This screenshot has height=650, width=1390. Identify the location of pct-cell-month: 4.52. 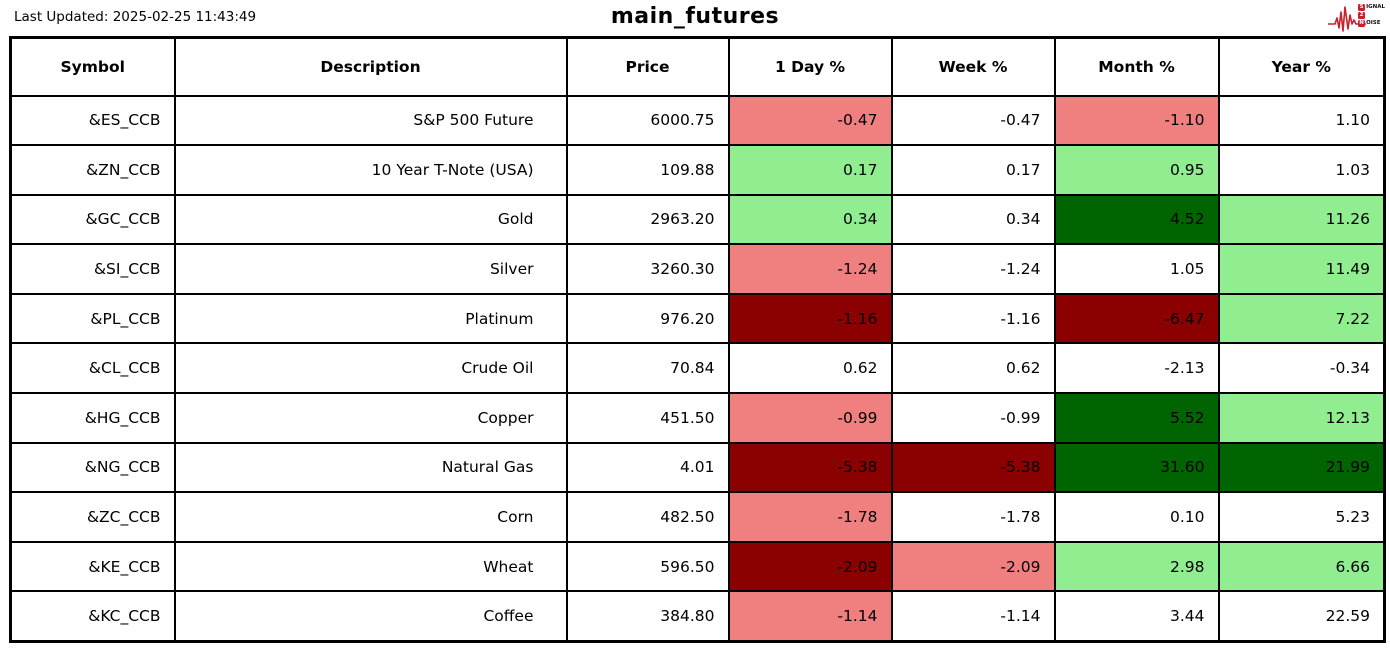
(1136, 219).